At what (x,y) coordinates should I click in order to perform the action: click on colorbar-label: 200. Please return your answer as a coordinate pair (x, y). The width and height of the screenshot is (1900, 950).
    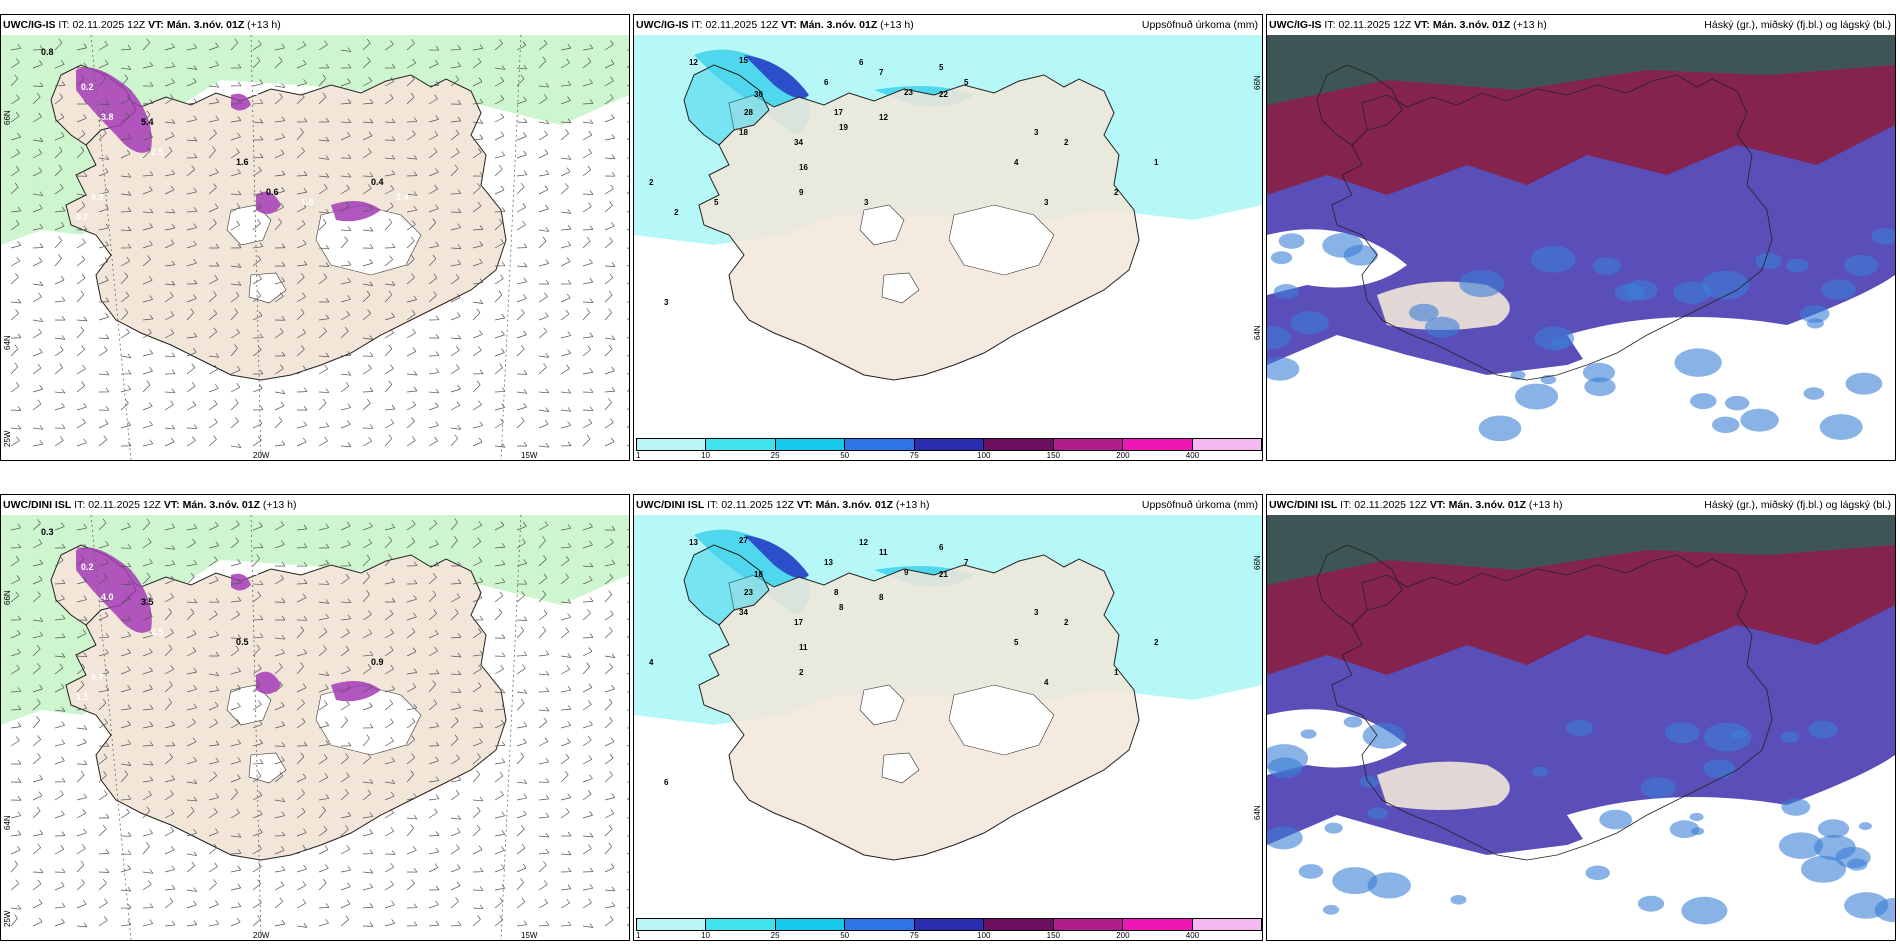
    Looking at the image, I should click on (1123, 455).